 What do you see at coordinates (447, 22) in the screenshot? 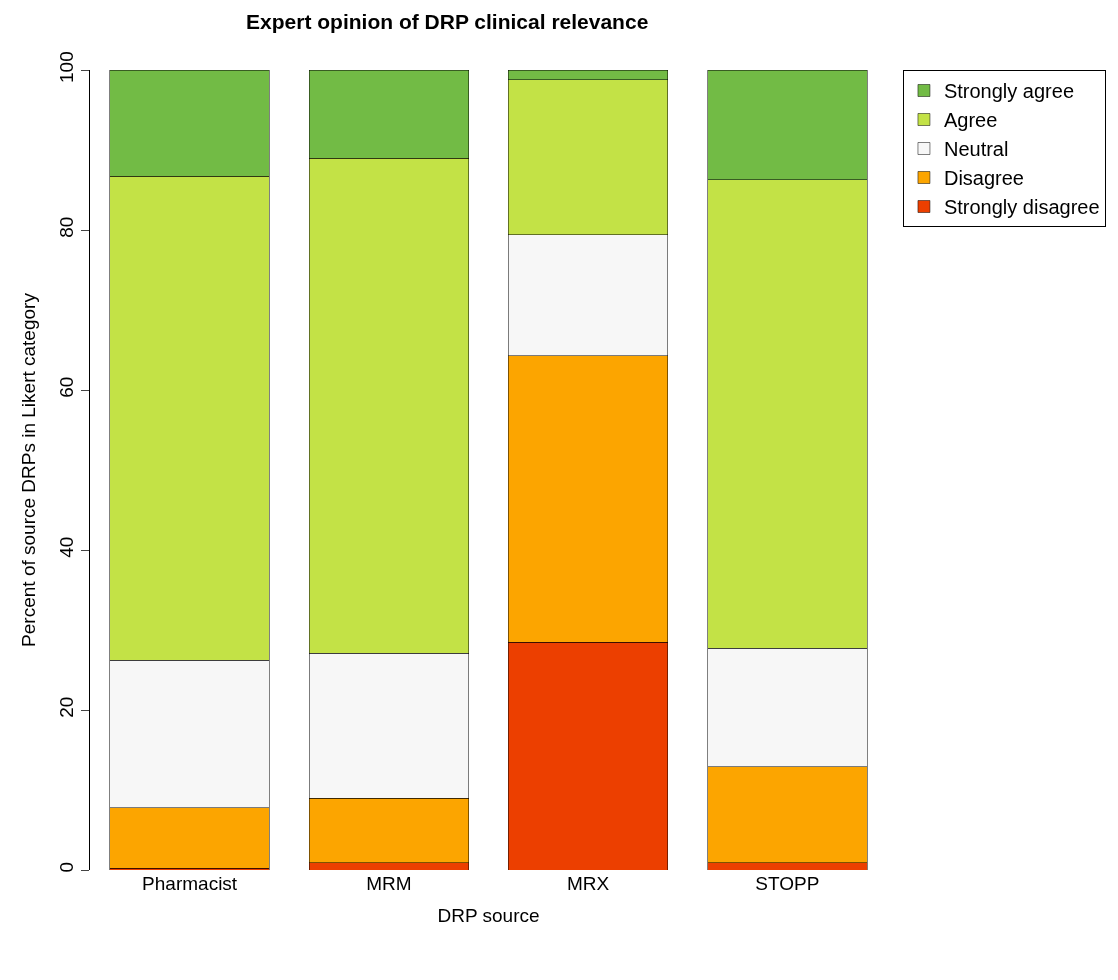
I see `chart-title: Expert opinion of DRP clinical relevance` at bounding box center [447, 22].